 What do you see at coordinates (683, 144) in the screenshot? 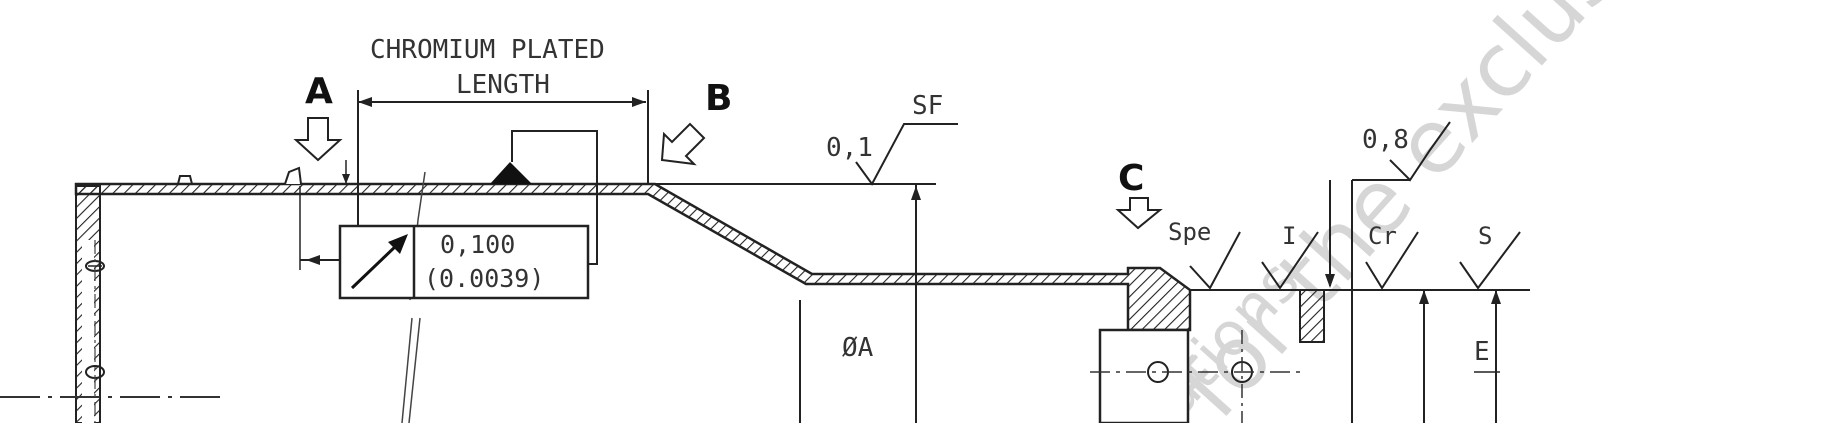
I see `view-b-arrow-icon` at bounding box center [683, 144].